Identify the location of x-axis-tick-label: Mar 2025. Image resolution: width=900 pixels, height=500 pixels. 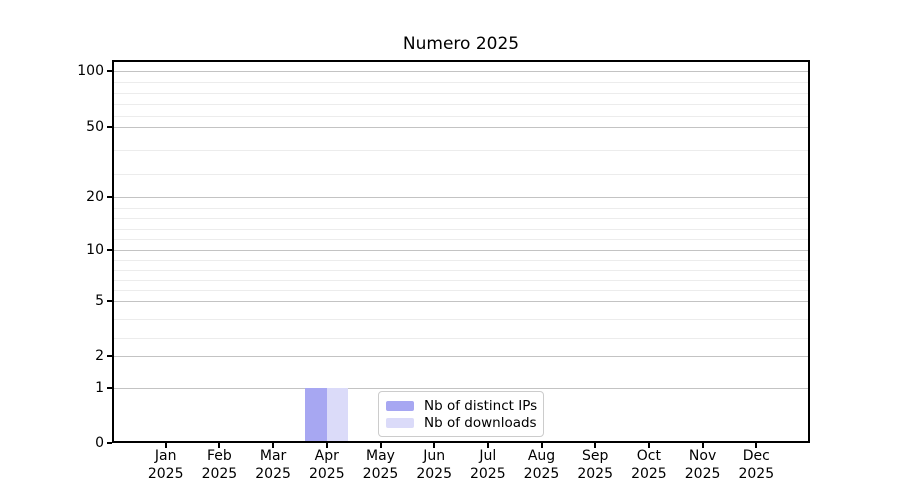
(273, 465).